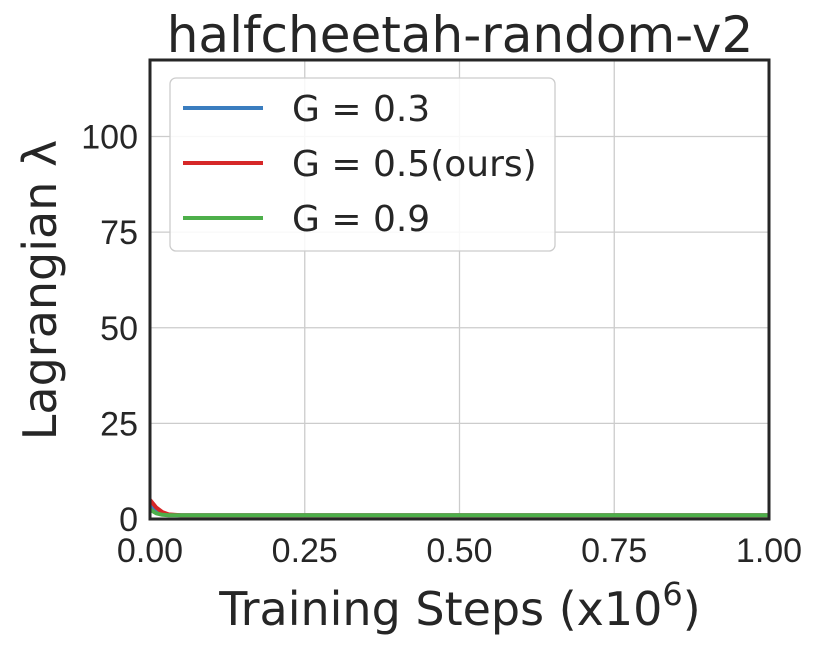 The height and width of the screenshot is (649, 817). What do you see at coordinates (119, 233) in the screenshot?
I see `y-tick-label: 75` at bounding box center [119, 233].